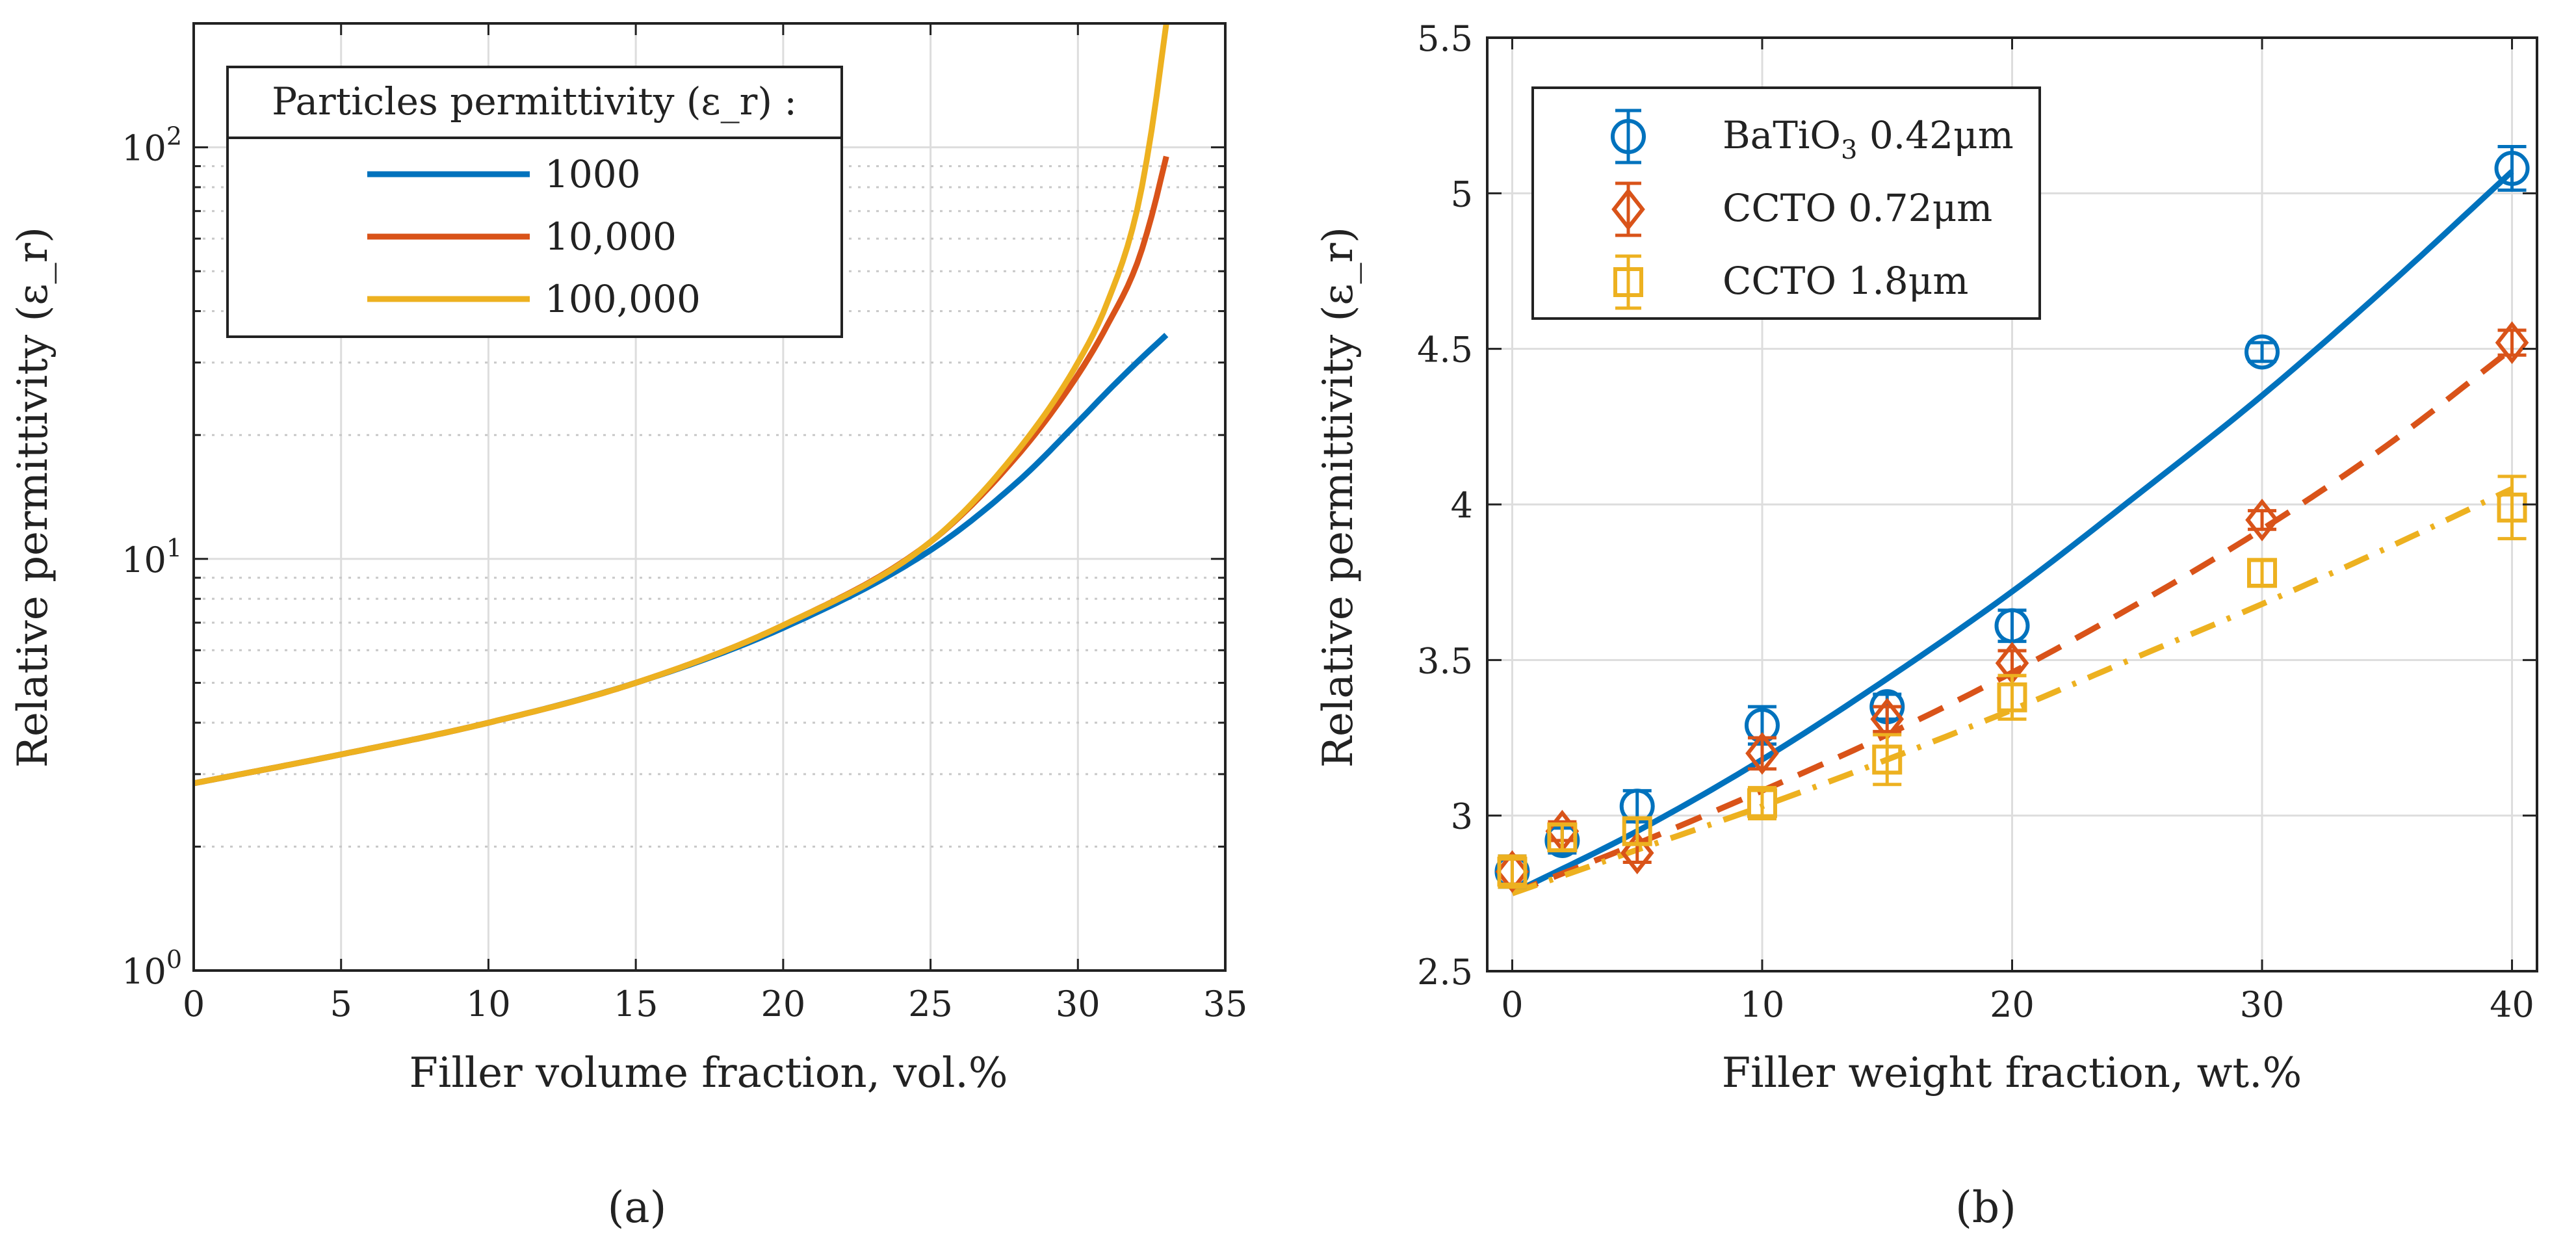 The width and height of the screenshot is (2576, 1239). Describe the element at coordinates (152, 145) in the screenshot. I see `chart-a-ytick-label: 10²` at that location.